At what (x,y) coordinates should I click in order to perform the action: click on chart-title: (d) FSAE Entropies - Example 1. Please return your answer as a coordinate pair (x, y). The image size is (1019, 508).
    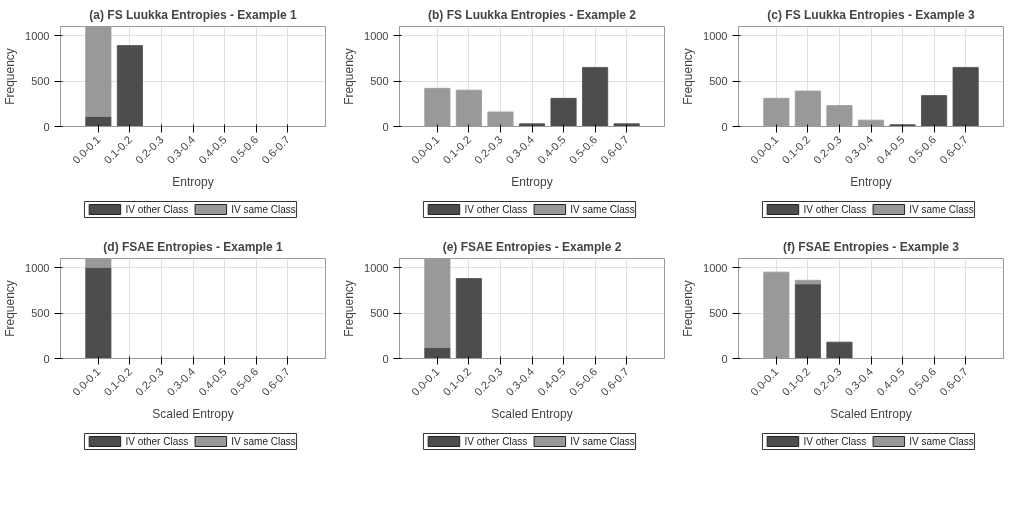
    Looking at the image, I should click on (193, 246).